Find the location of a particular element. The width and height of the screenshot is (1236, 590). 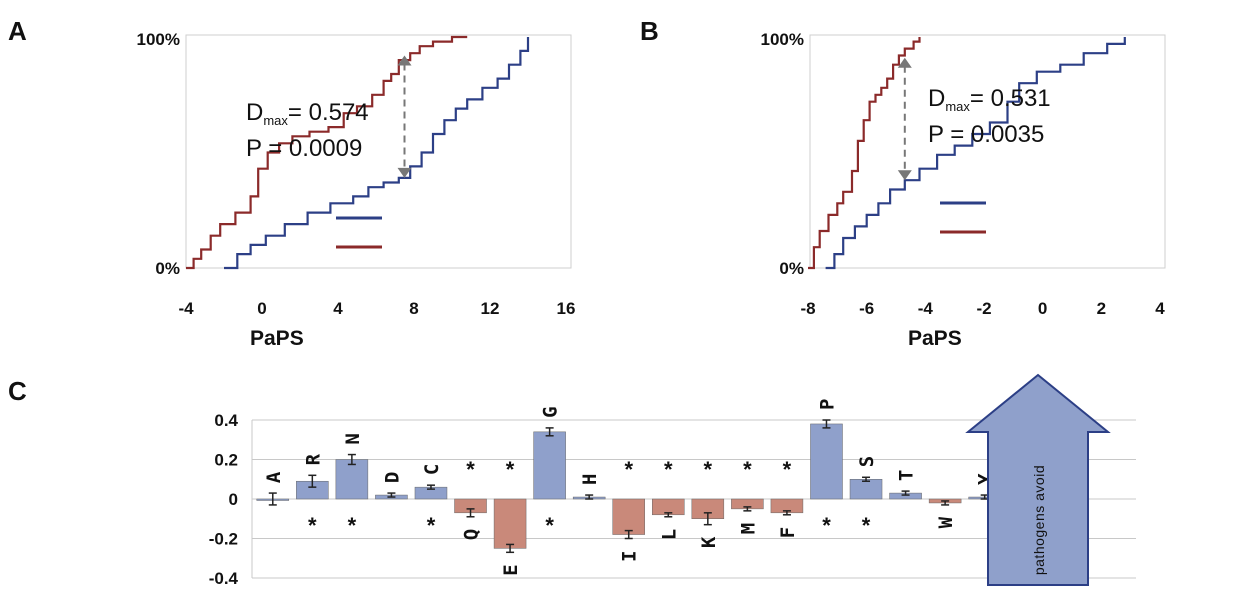

category-label-K: K is located at coordinates (709, 542).